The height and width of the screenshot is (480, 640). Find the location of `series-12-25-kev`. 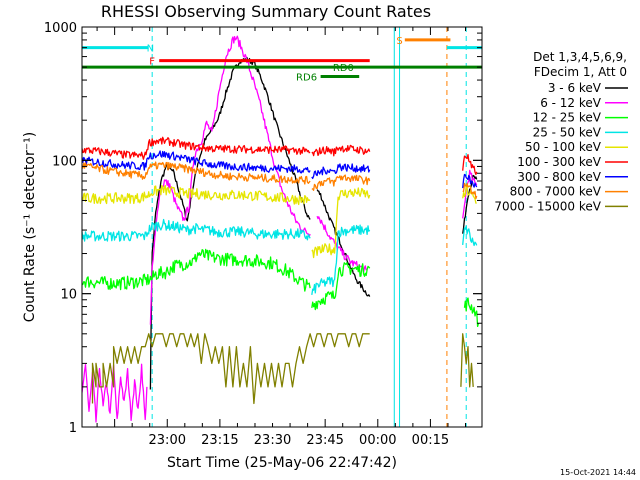

series-12-25-kev is located at coordinates (281, 288).